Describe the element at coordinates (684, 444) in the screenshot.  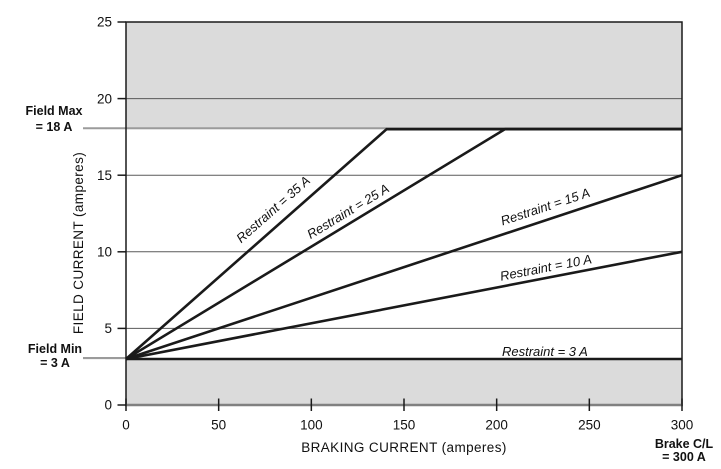
I see `brake-cl-label-line1: Brake C/L` at that location.